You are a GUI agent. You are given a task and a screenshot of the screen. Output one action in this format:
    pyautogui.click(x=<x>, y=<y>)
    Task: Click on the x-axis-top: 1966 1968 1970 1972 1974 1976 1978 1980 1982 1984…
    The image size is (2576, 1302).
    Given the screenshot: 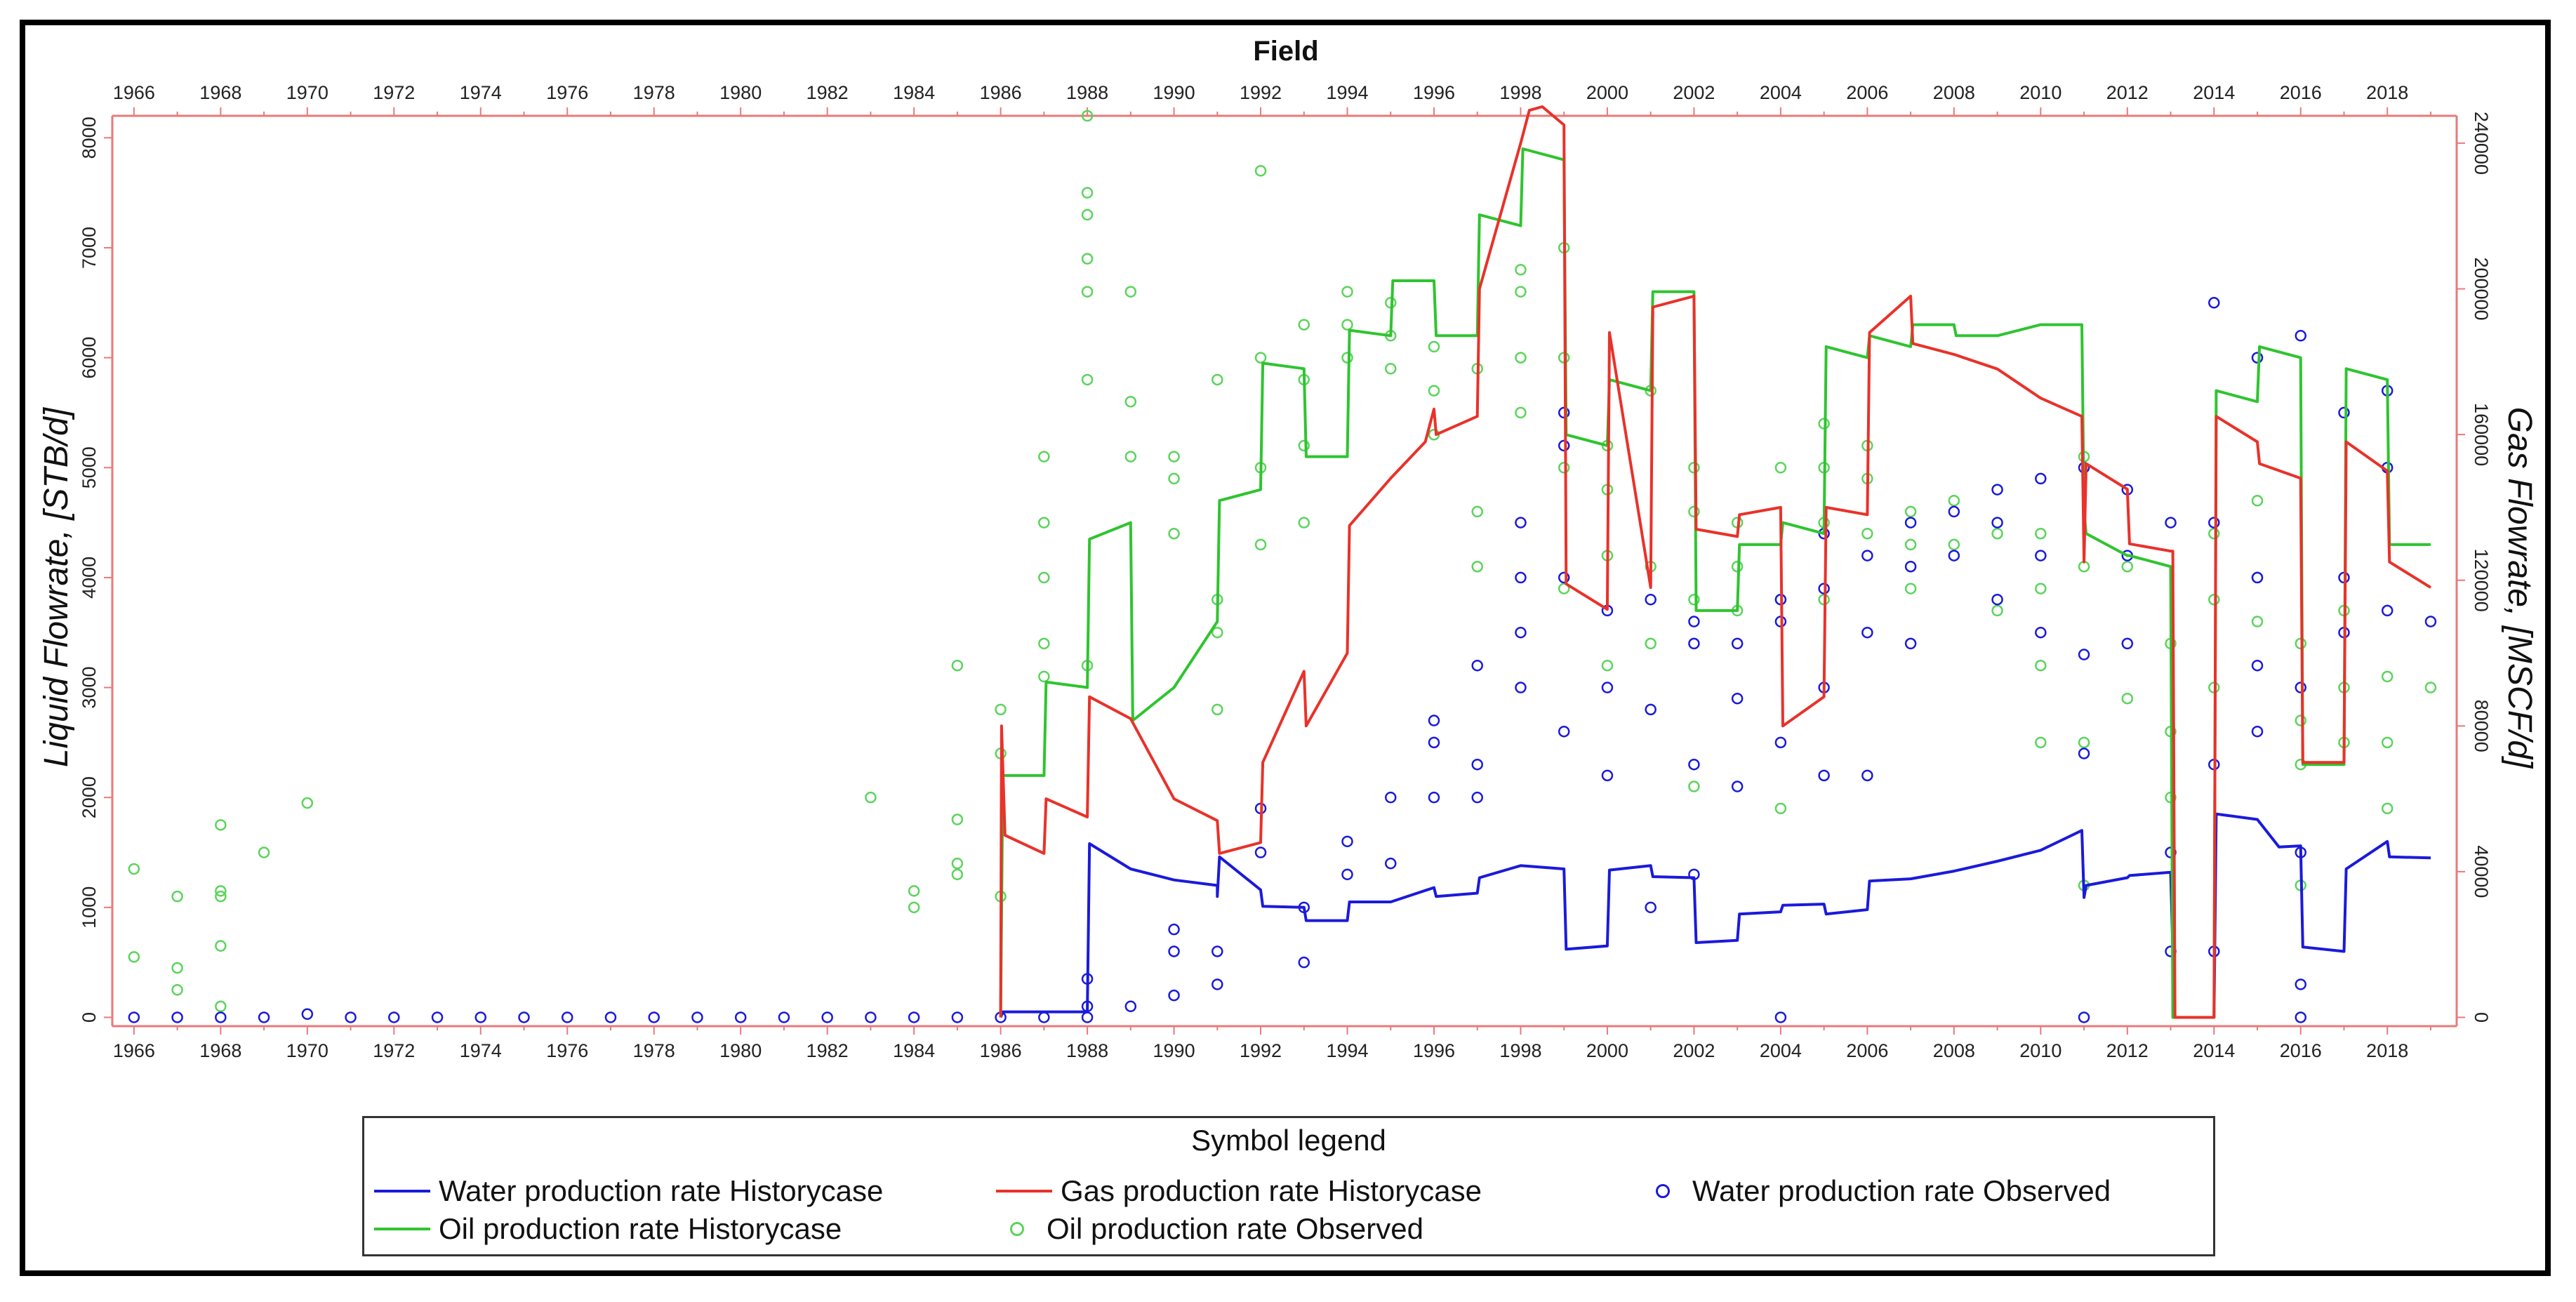 What is the action you would take?
    pyautogui.click(x=1272, y=99)
    